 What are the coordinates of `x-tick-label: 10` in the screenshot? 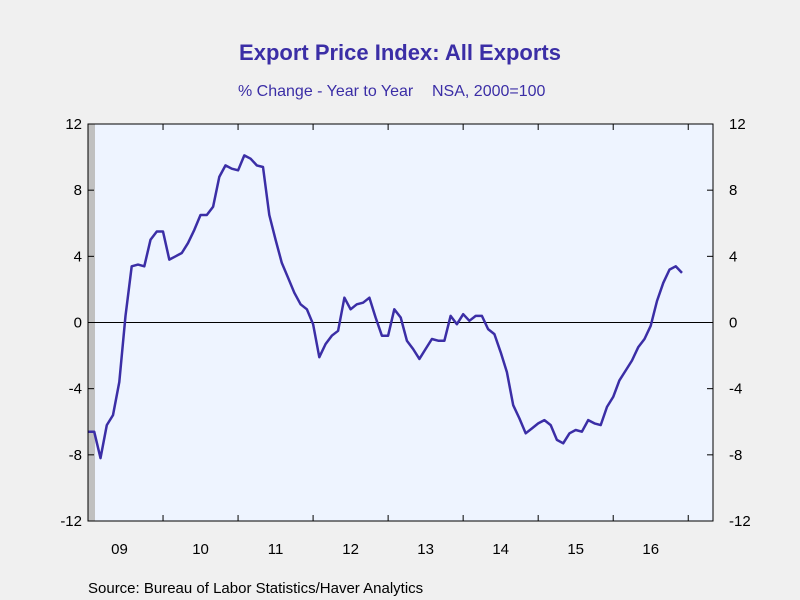 It's located at (200, 549).